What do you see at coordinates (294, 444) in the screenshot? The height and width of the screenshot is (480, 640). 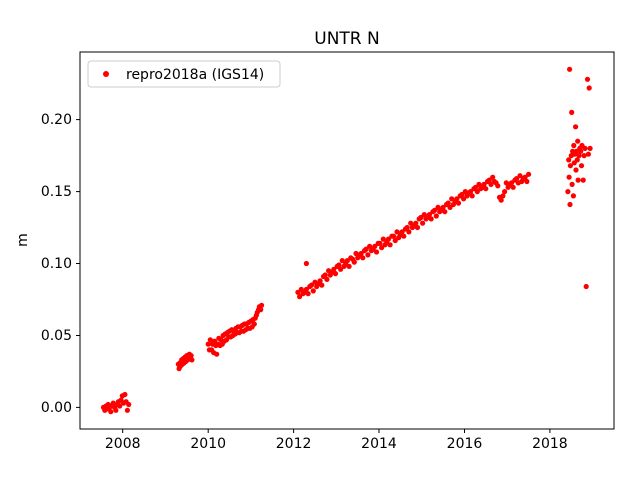 I see `x-tick-label: 2012` at bounding box center [294, 444].